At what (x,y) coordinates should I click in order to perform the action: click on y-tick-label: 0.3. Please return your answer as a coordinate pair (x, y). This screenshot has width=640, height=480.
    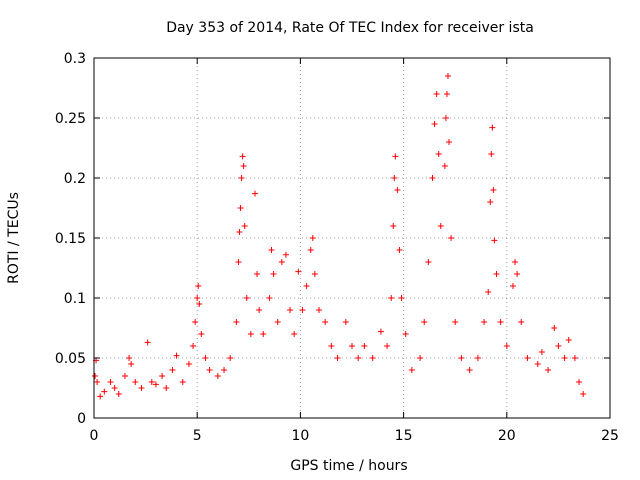
    Looking at the image, I should click on (75, 59).